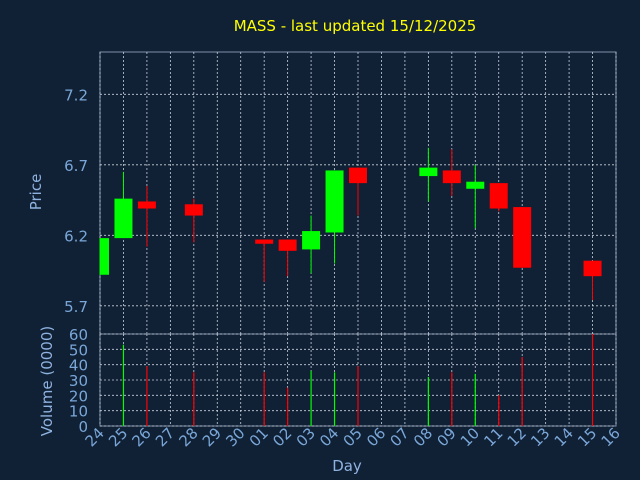 This screenshot has width=640, height=480. I want to click on volume-tick-label: 30, so click(78, 381).